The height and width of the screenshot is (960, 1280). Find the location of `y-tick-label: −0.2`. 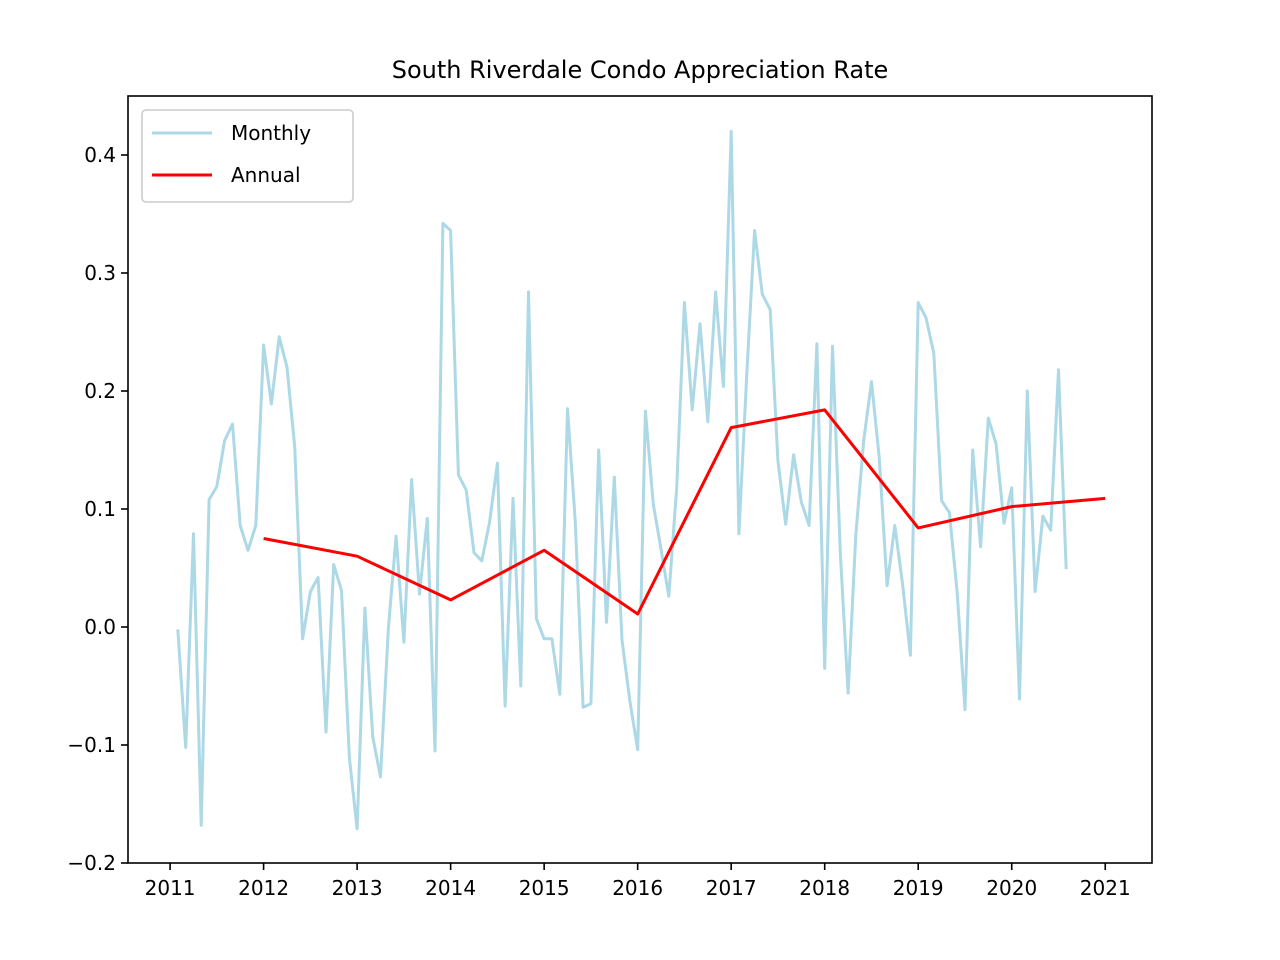

y-tick-label: −0.2 is located at coordinates (91, 863).